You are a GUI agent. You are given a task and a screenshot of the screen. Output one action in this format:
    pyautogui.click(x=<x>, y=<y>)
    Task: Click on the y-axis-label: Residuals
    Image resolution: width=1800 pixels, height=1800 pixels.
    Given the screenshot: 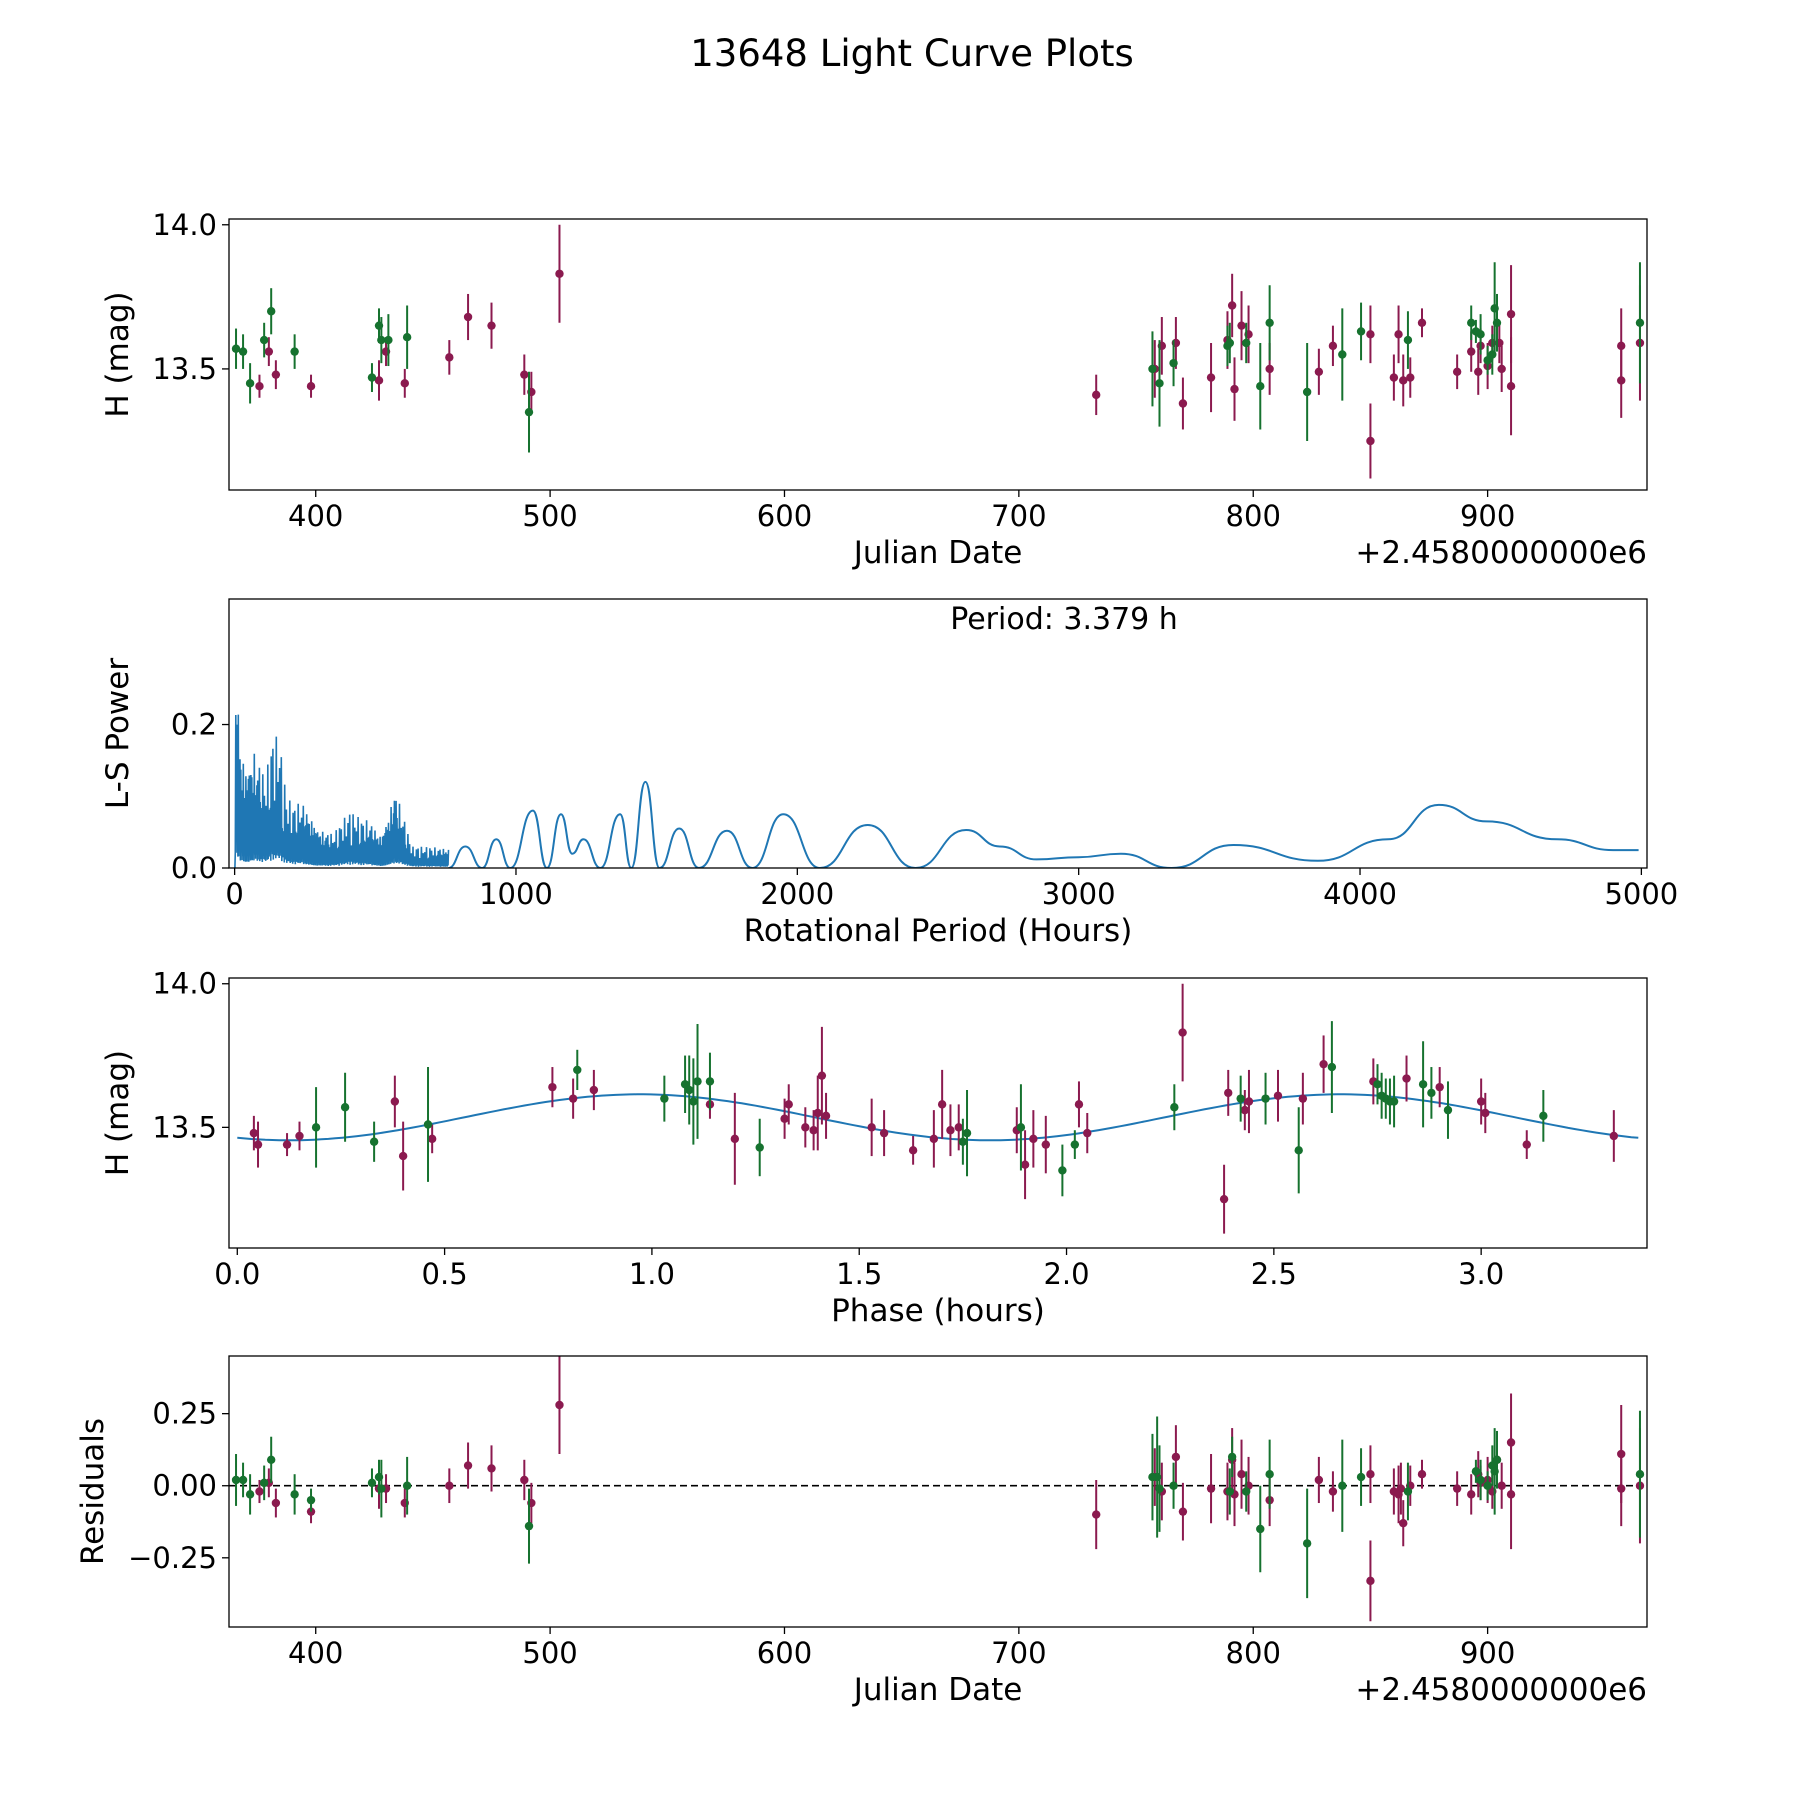 What is the action you would take?
    pyautogui.click(x=93, y=1491)
    